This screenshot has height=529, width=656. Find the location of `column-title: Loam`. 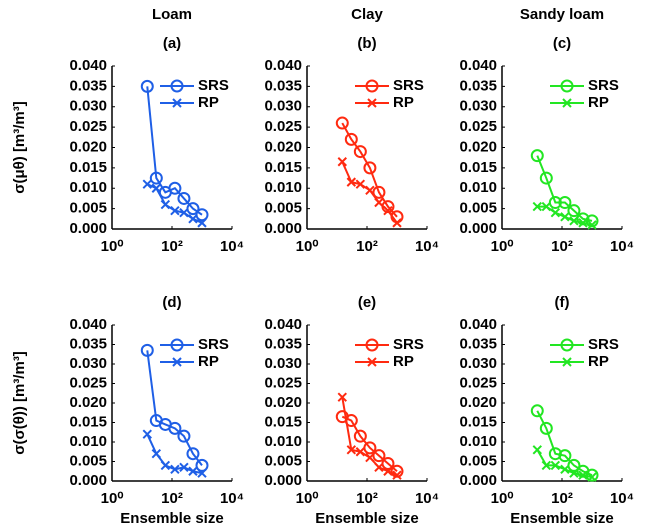

column-title: Loam is located at coordinates (172, 14).